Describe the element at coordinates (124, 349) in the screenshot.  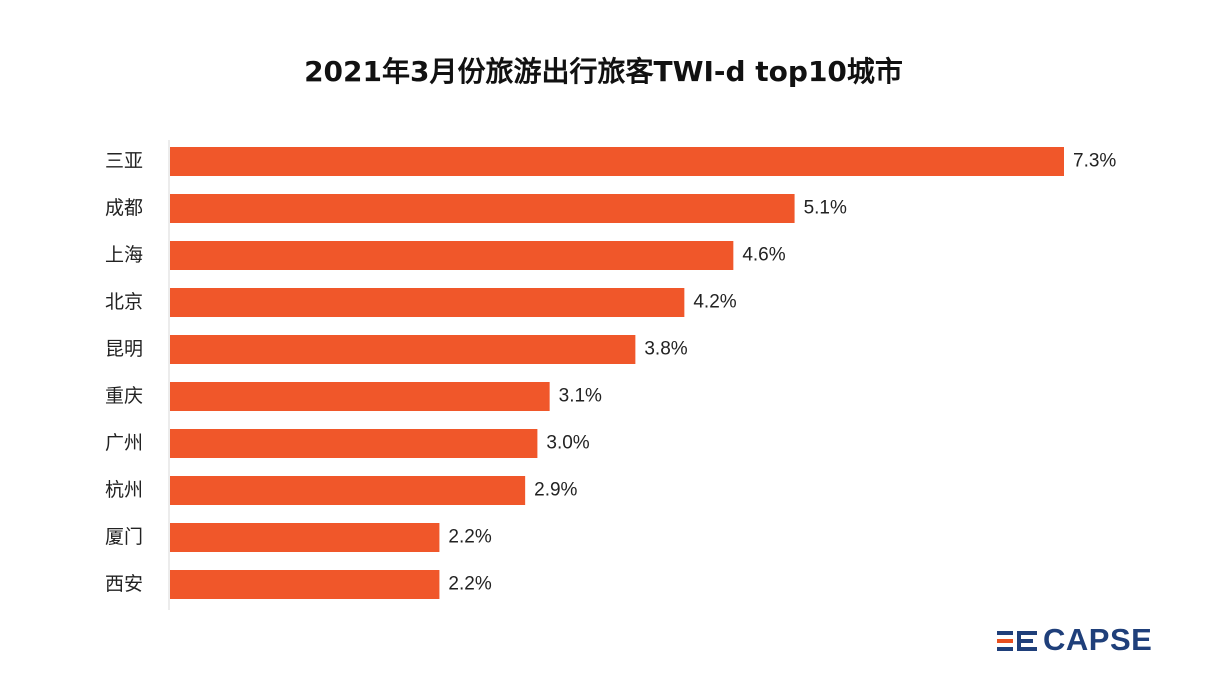
I see `category-label: 昆明` at that location.